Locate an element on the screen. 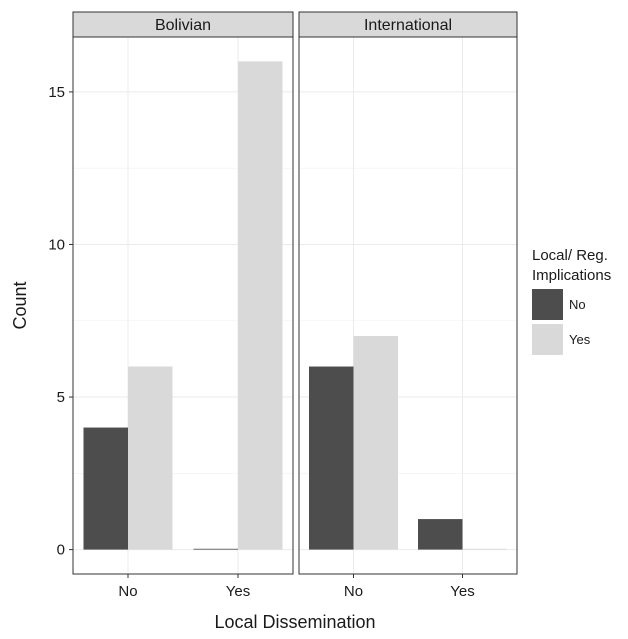 This screenshot has width=628, height=639. legend-label-no: No is located at coordinates (577, 304).